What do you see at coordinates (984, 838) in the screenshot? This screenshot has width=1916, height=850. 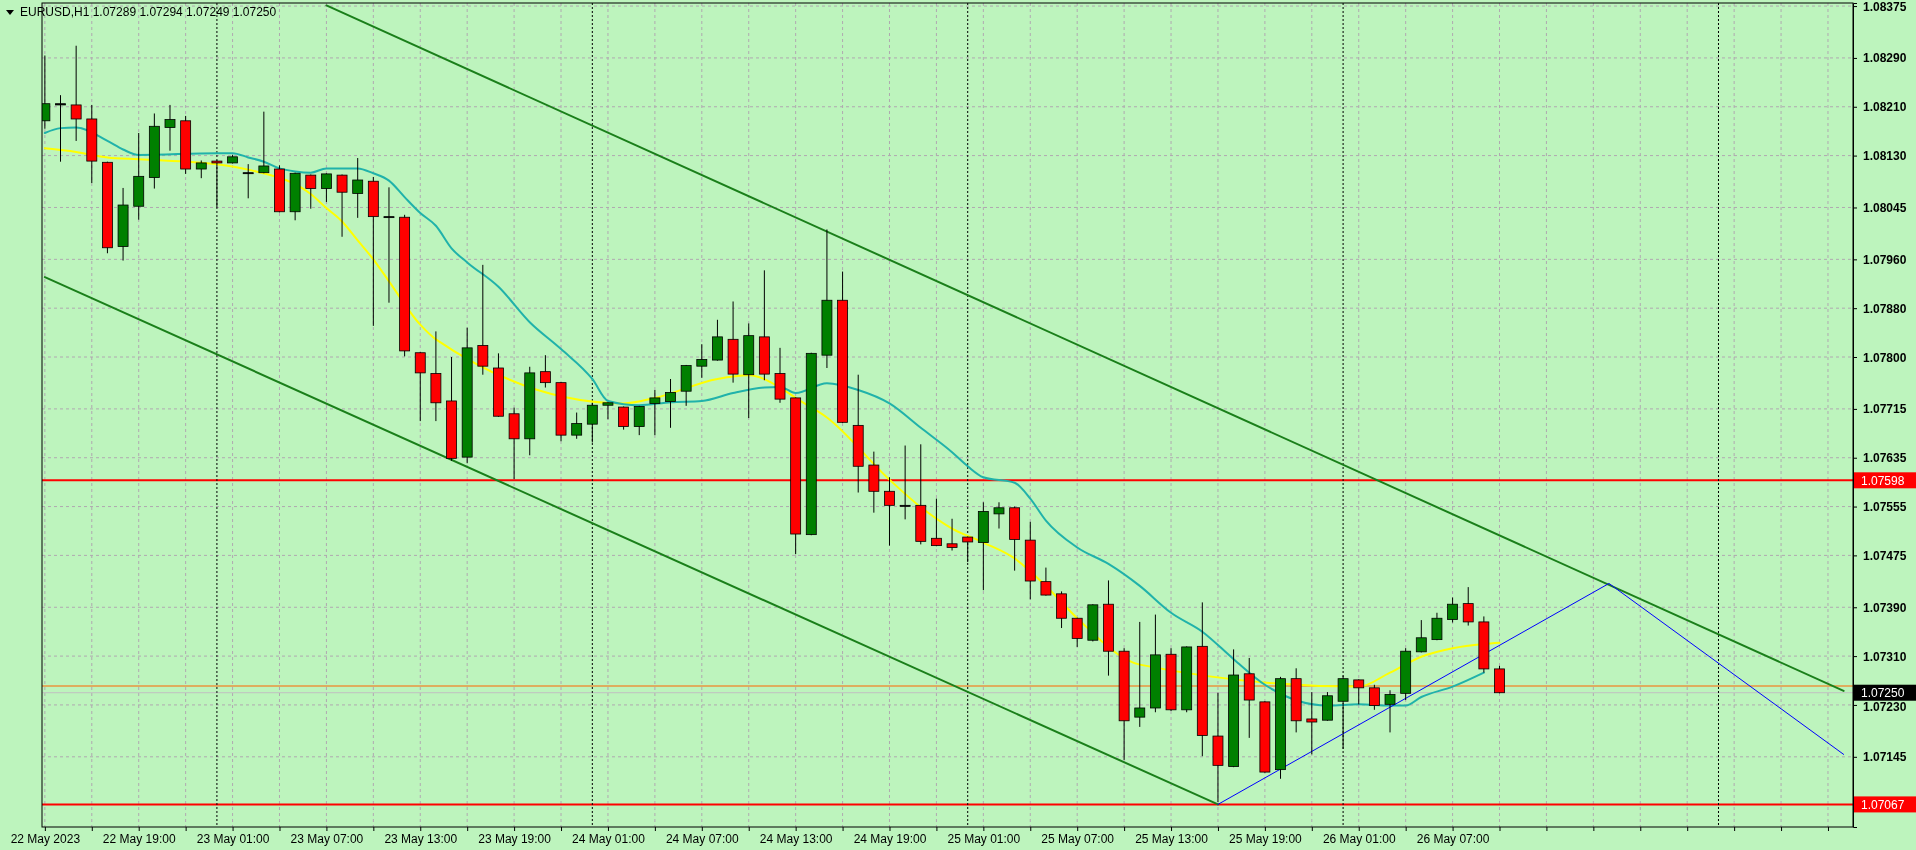 I see `x-tick-label: 25 May 01:00` at bounding box center [984, 838].